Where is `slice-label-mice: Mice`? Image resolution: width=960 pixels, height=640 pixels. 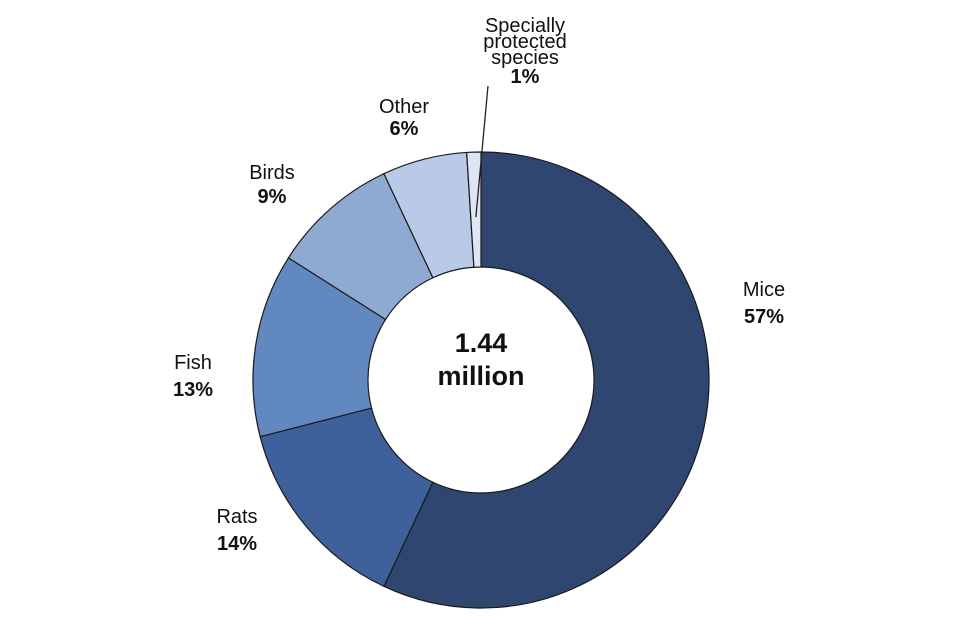 slice-label-mice: Mice is located at coordinates (764, 290).